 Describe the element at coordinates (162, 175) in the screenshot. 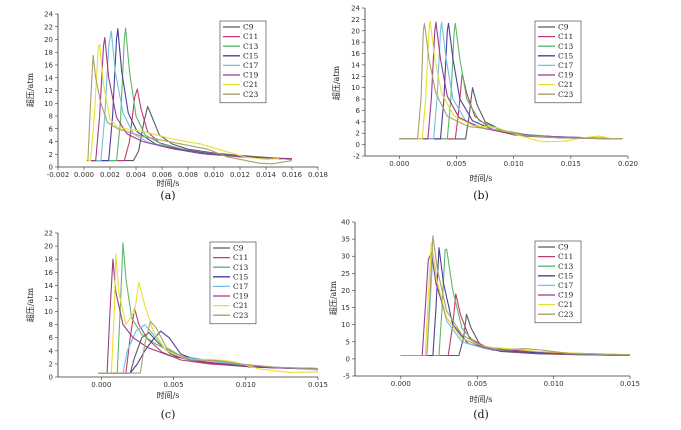

I see `x-tick-label: 0.006` at that location.